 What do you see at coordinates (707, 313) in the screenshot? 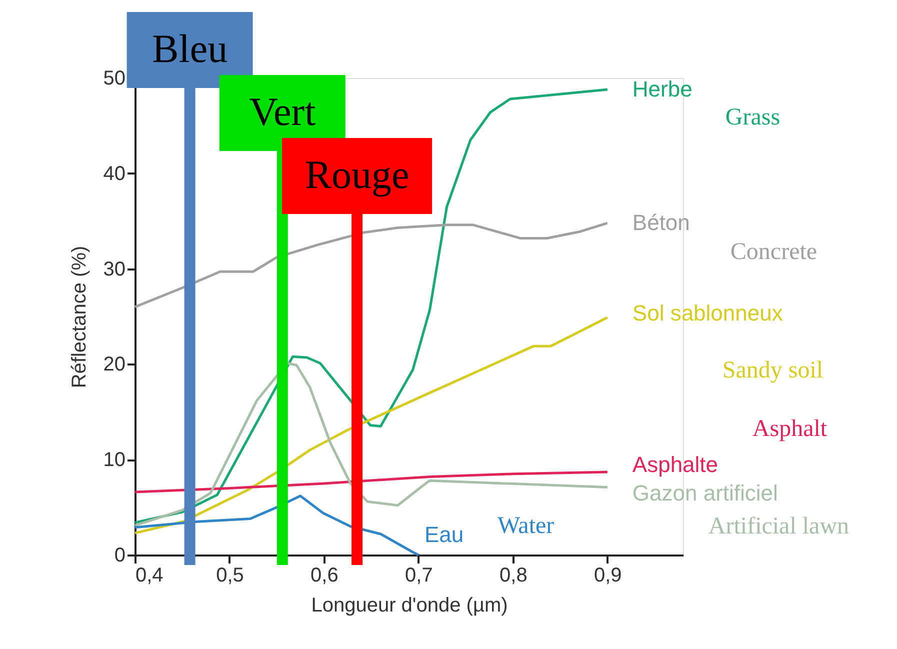
I see `series-label: Sol sablonneux` at bounding box center [707, 313].